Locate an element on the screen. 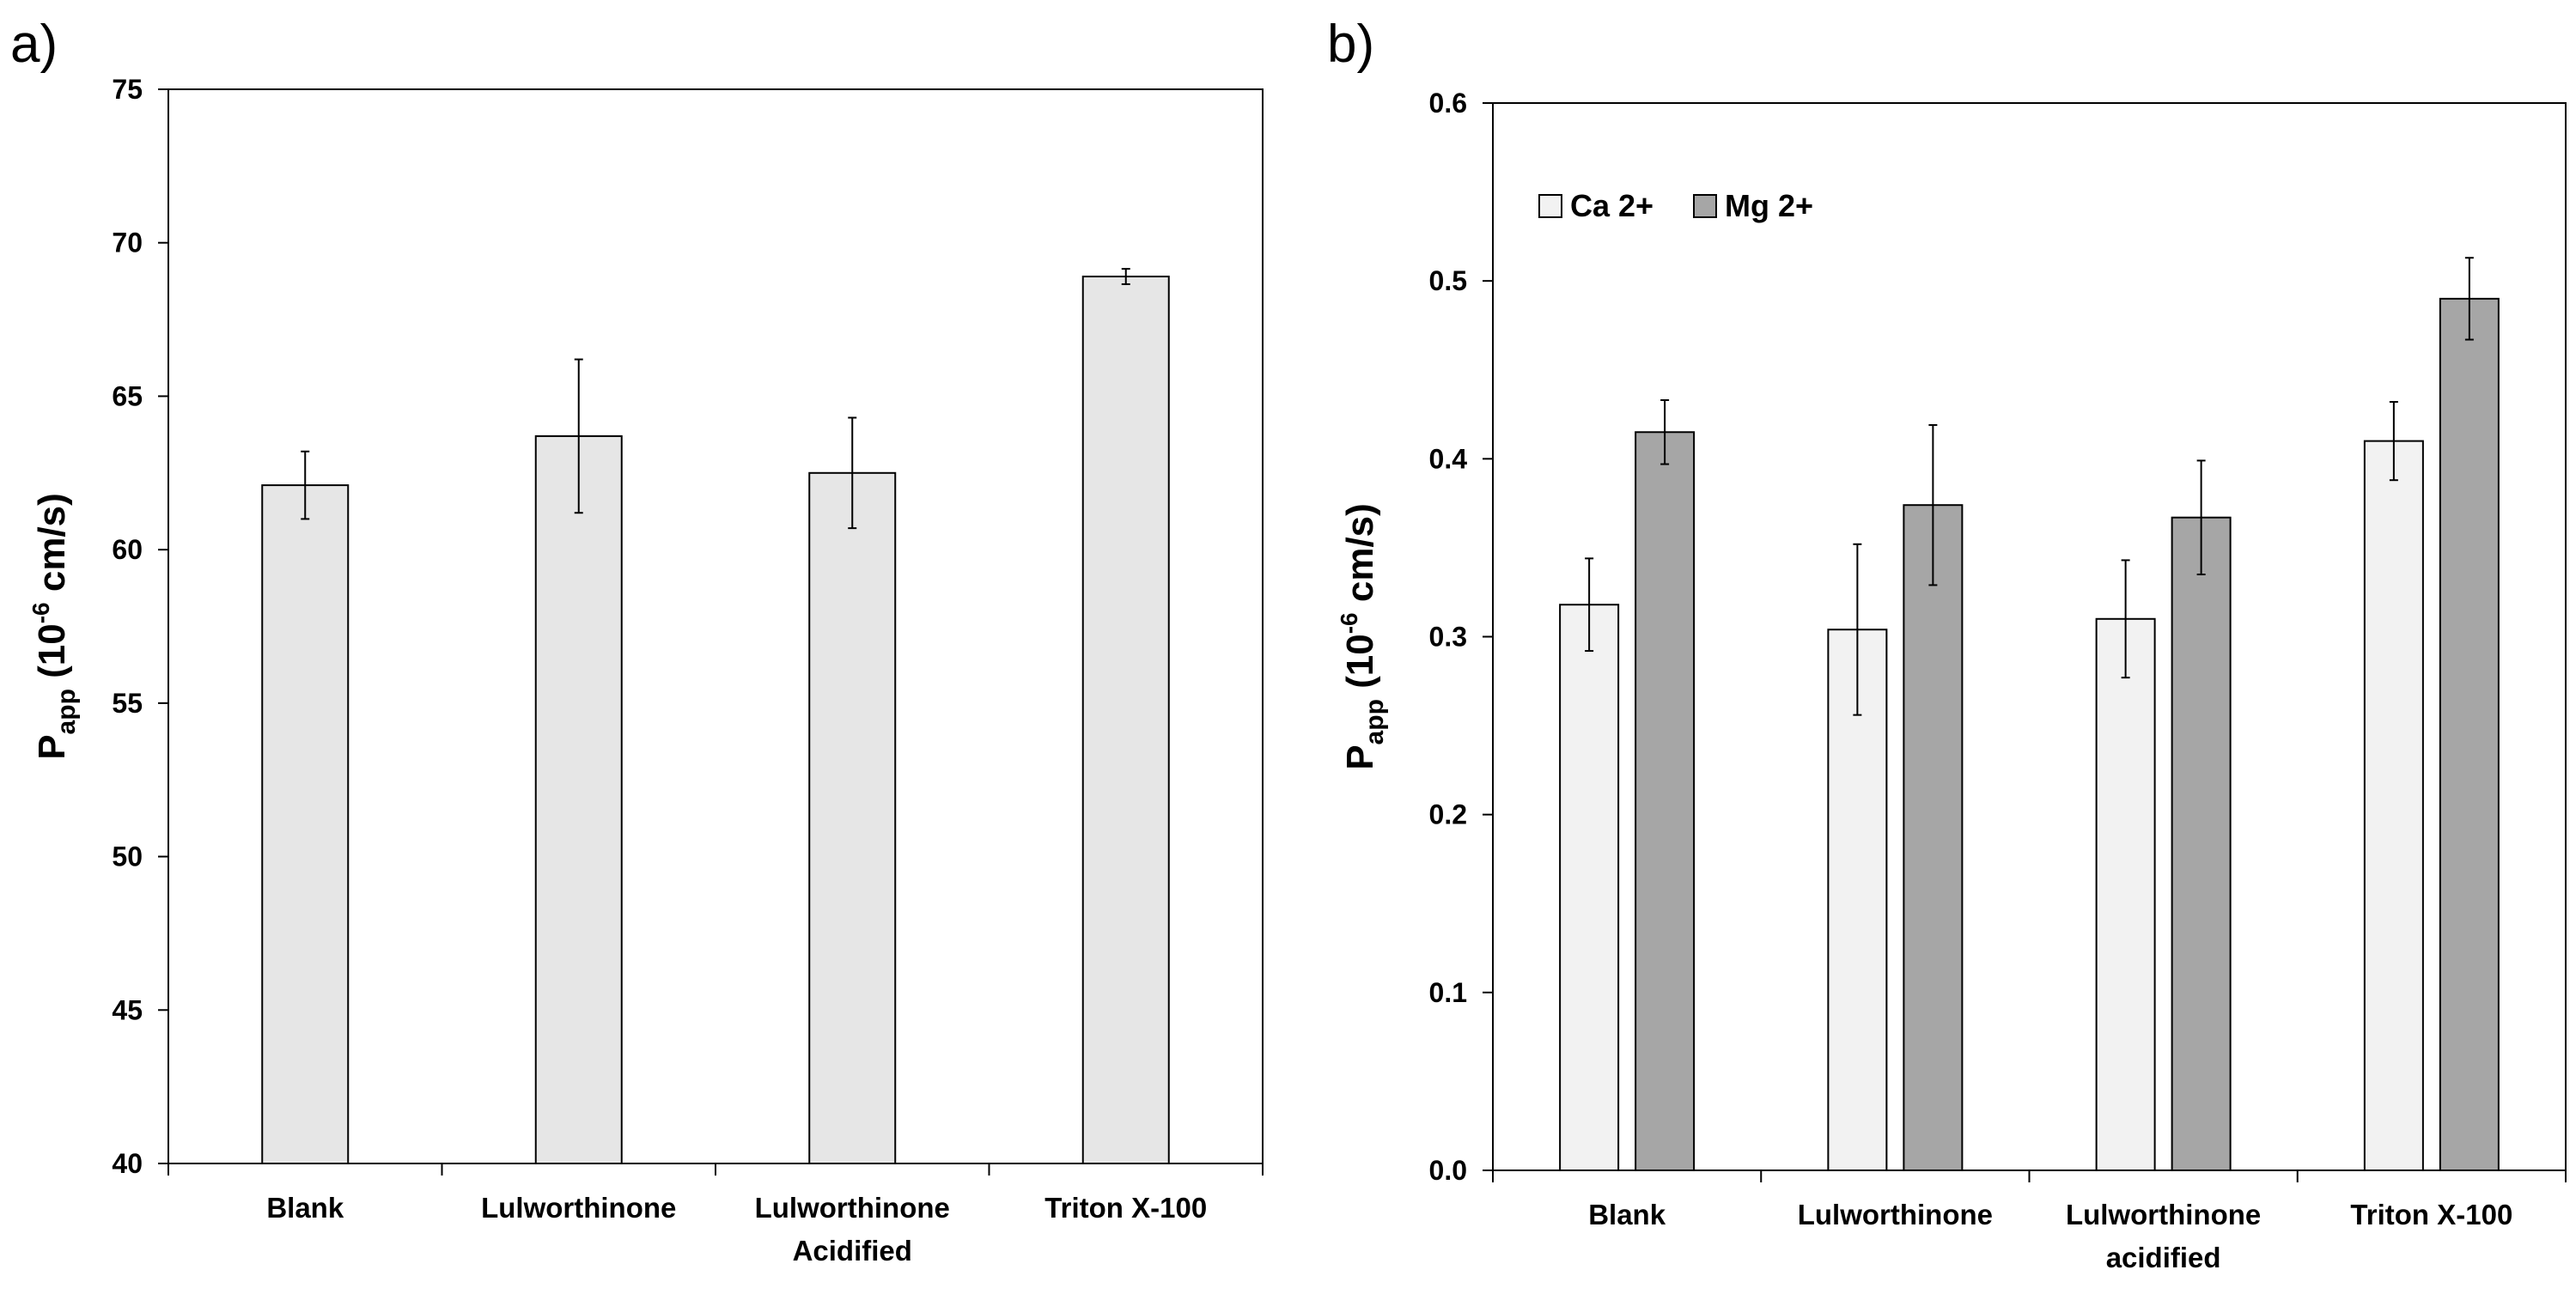 The image size is (2576, 1294). y-tick-label: 0.0 is located at coordinates (1448, 1170).